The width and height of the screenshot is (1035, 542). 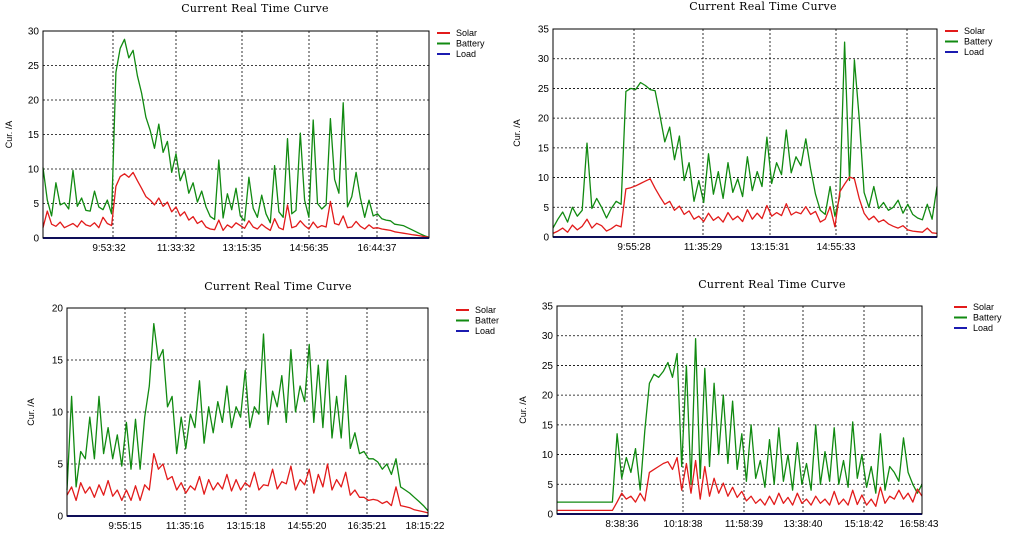 What do you see at coordinates (377, 248) in the screenshot?
I see `x-tick-label: 16:44:37` at bounding box center [377, 248].